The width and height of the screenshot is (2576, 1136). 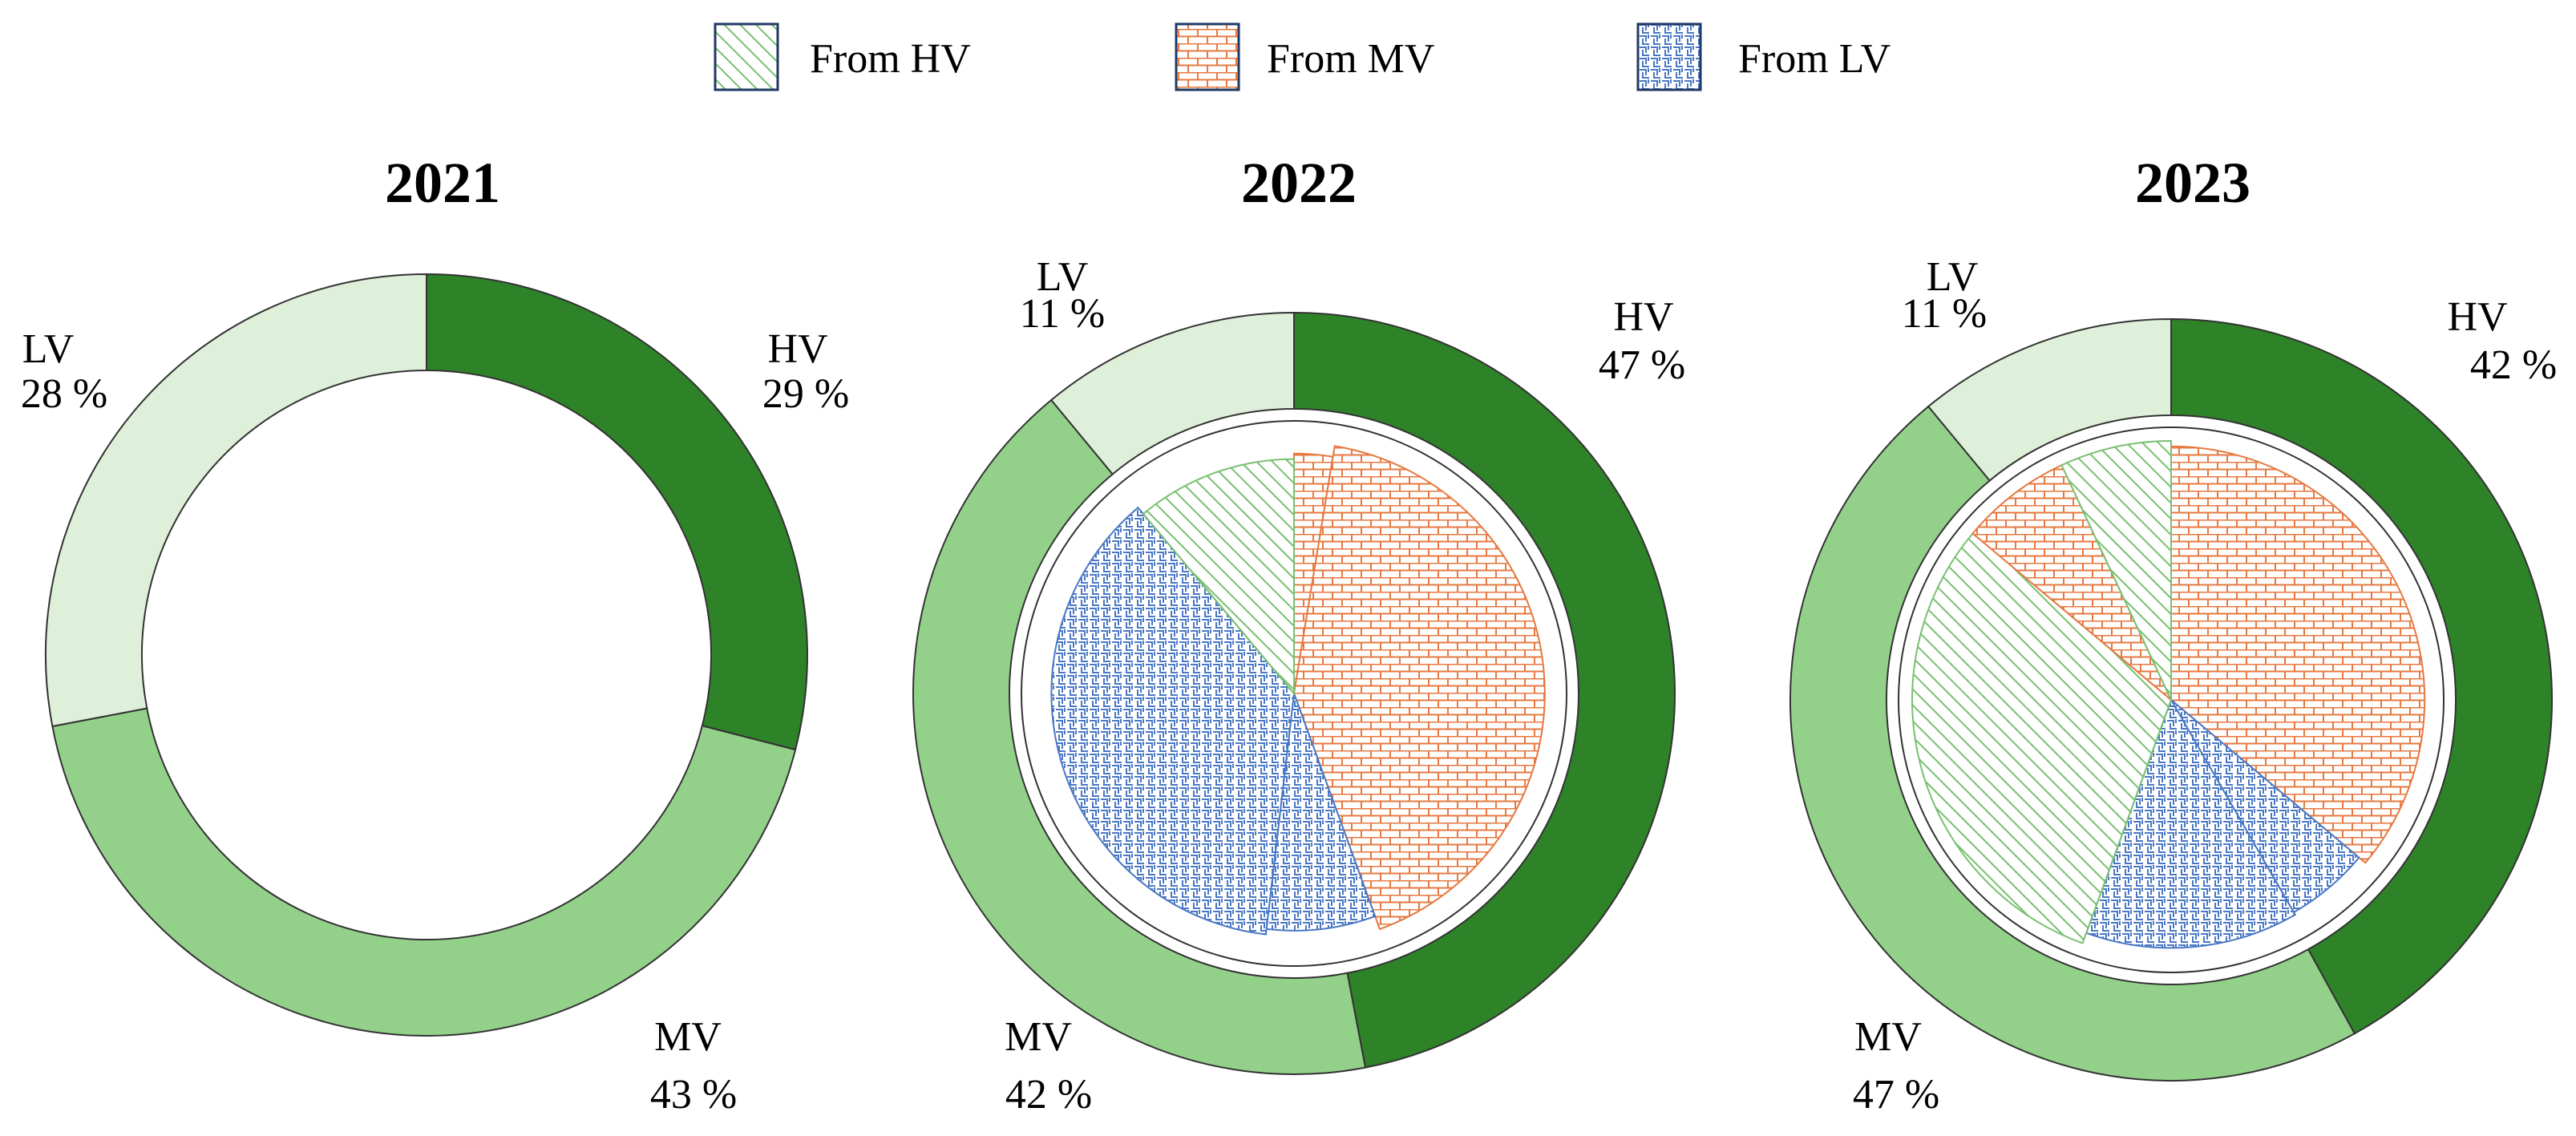 What do you see at coordinates (746, 57) in the screenshot?
I see `legend-swatch-hv` at bounding box center [746, 57].